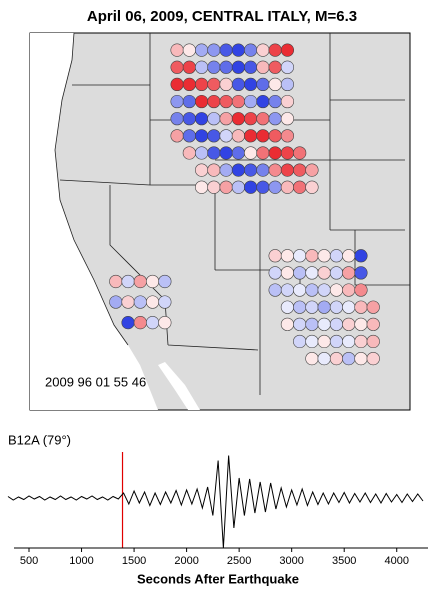 This screenshot has width=439, height=600. What do you see at coordinates (396, 561) in the screenshot?
I see `x-tick-label: 4000` at bounding box center [396, 561].